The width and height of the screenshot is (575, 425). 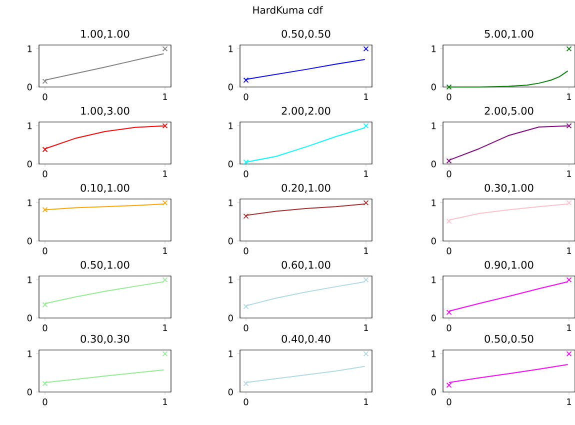 I want to click on chart-title: 0.20,1.00, so click(x=306, y=188).